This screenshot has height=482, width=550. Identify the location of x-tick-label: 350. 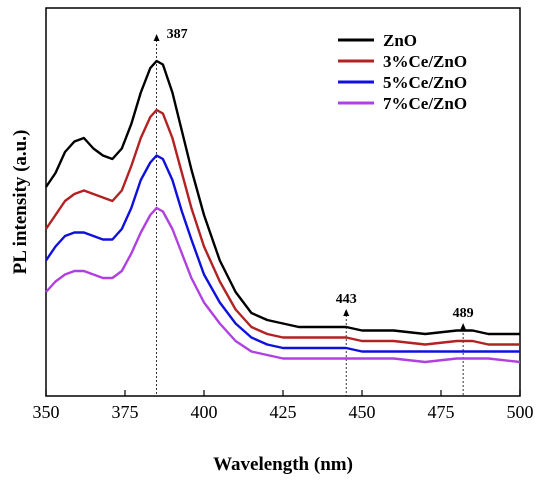
(46, 412).